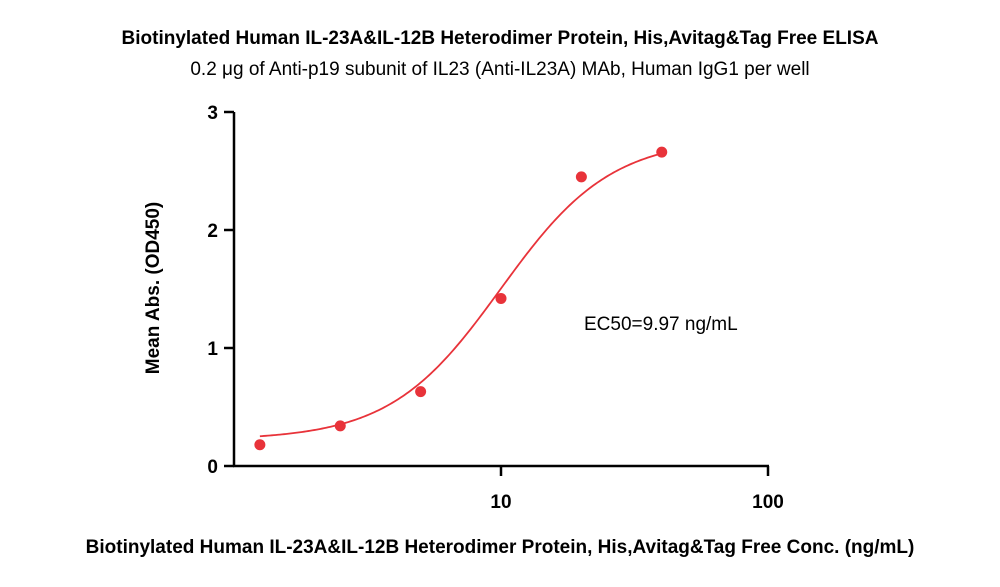 The height and width of the screenshot is (587, 1000). Describe the element at coordinates (212, 113) in the screenshot. I see `y-tick-label: 3` at that location.